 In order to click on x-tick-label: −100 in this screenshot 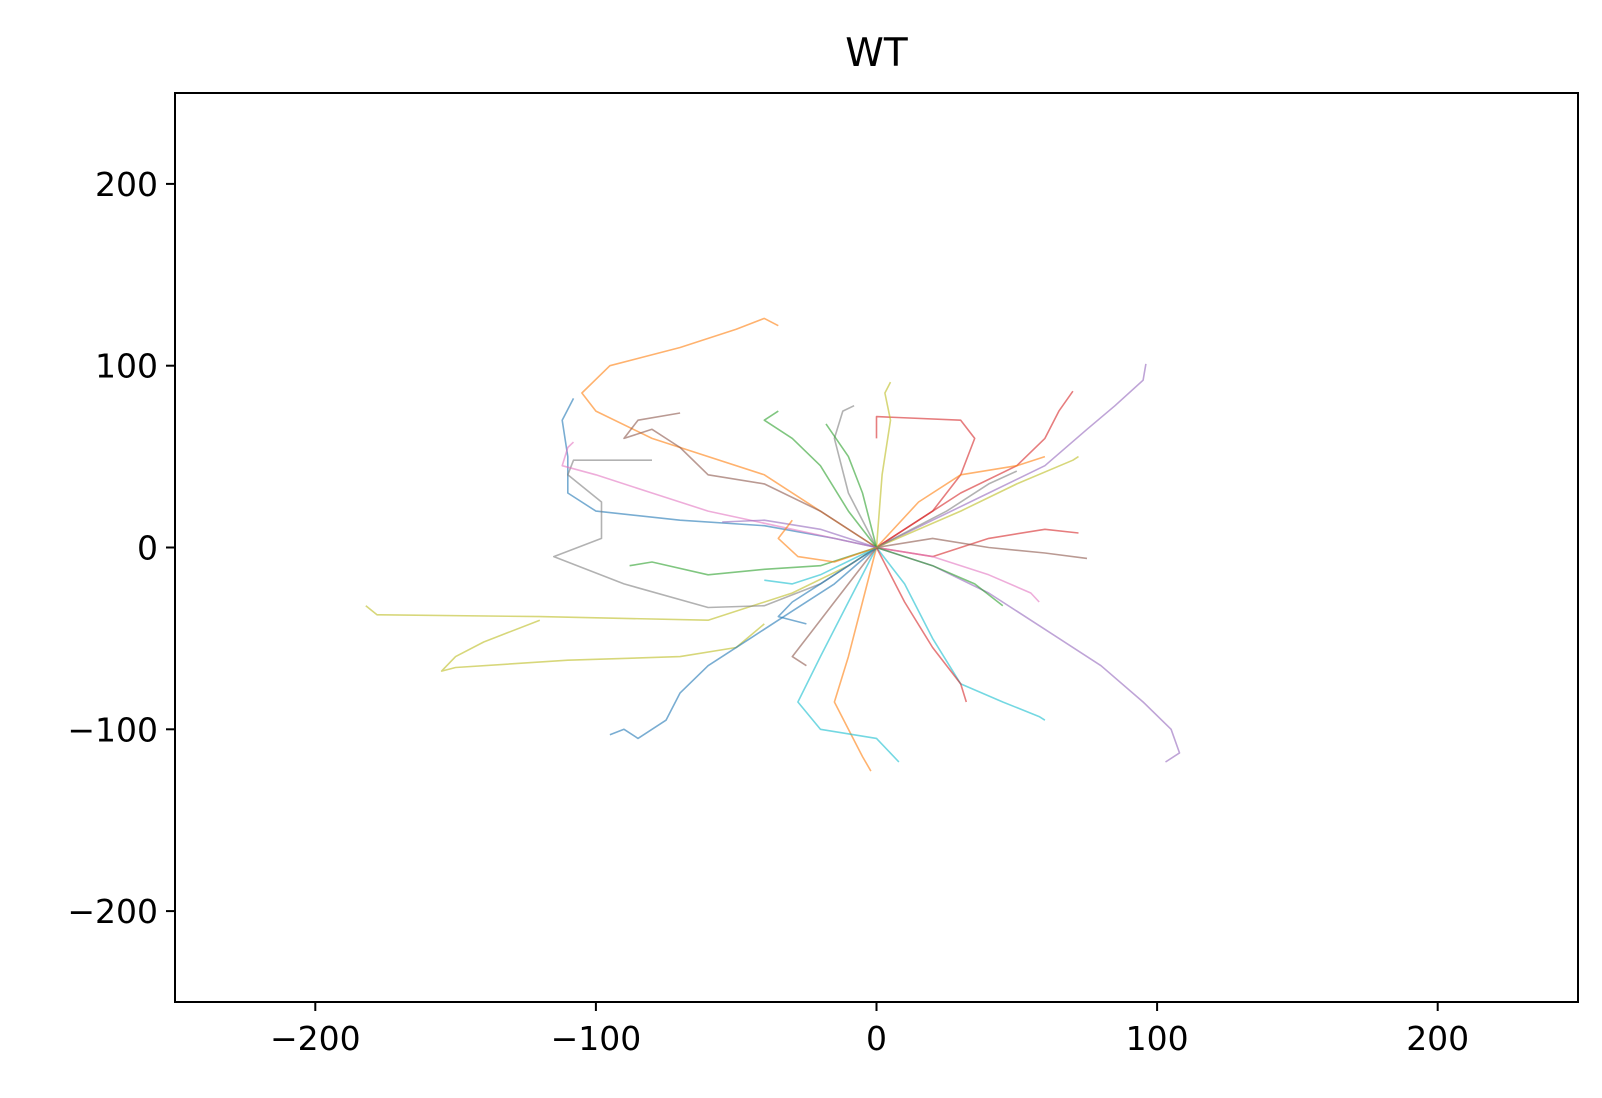, I will do `click(596, 1038)`.